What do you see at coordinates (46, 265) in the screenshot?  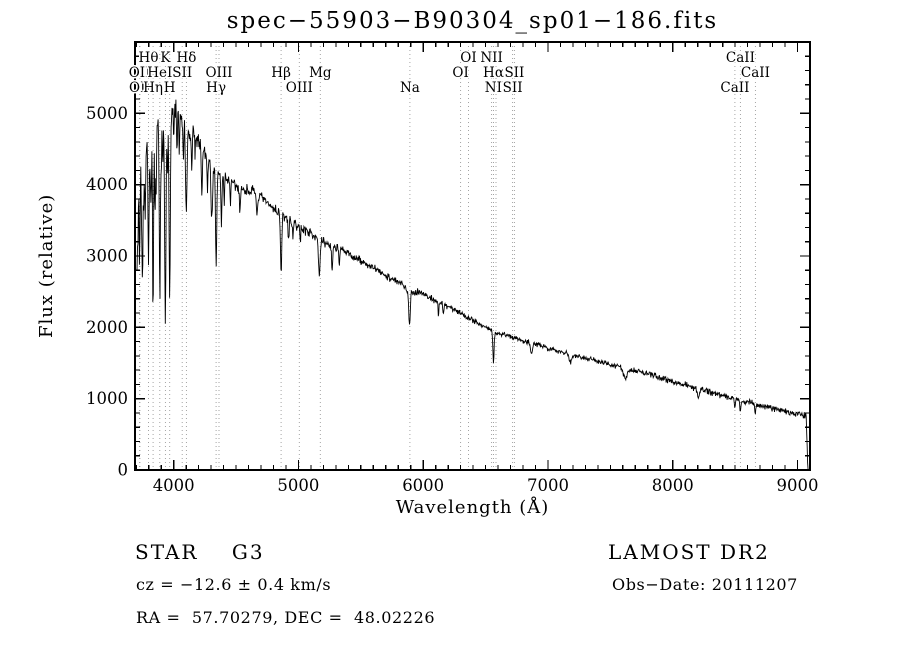 I see `y-axis-label: Flux (relative)` at bounding box center [46, 265].